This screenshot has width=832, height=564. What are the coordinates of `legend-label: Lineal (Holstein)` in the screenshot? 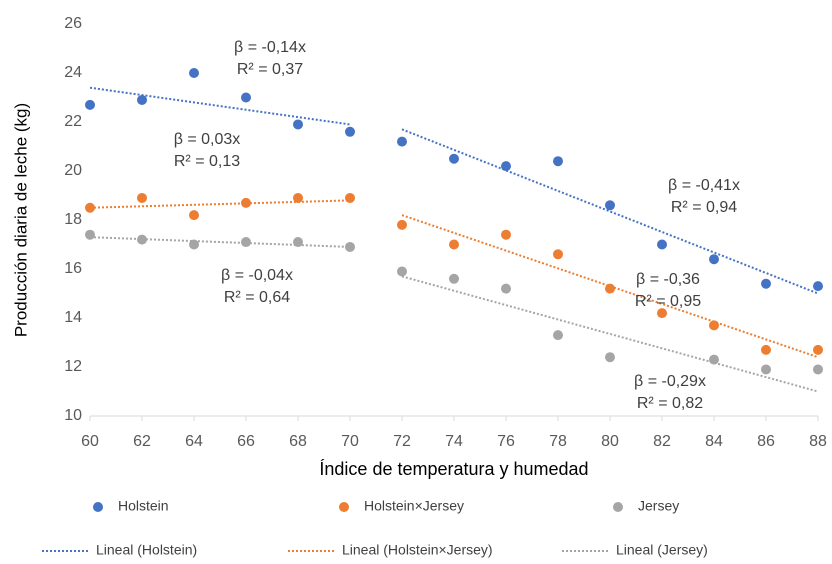 It's located at (146, 550).